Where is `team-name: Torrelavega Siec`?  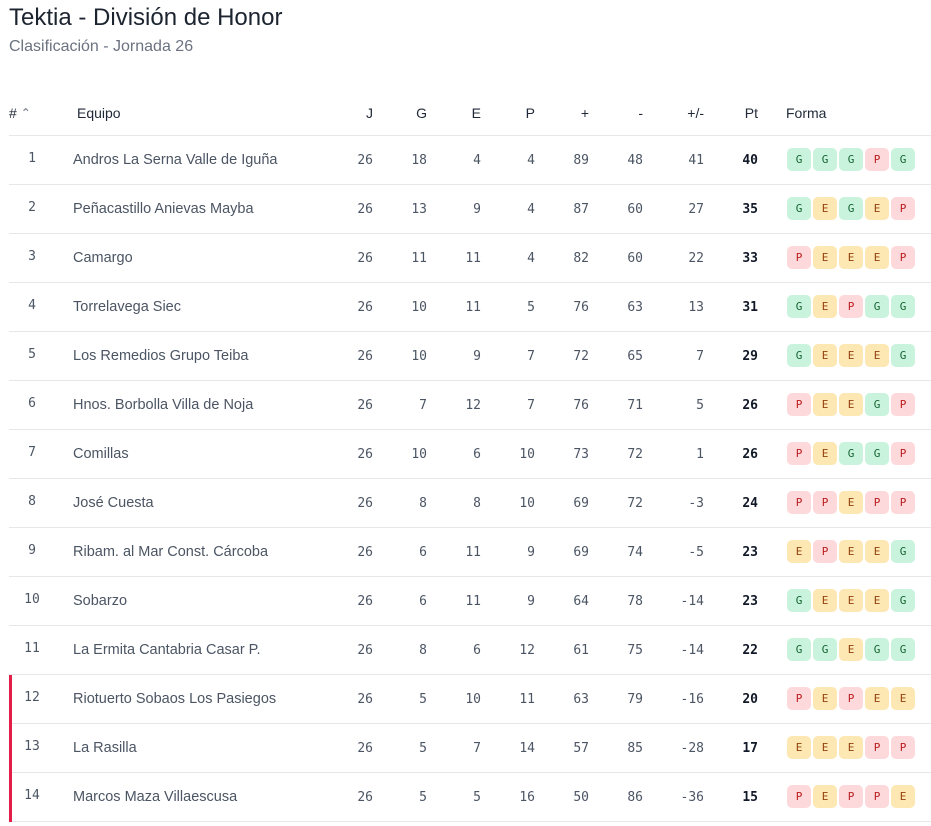
team-name: Torrelavega Siec is located at coordinates (127, 307).